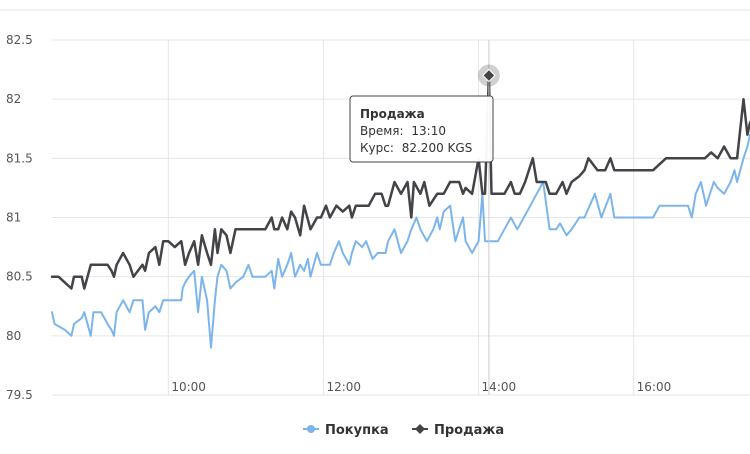 The width and height of the screenshot is (750, 454). Describe the element at coordinates (654, 387) in the screenshot. I see `x-tick-label: 16:00` at that location.